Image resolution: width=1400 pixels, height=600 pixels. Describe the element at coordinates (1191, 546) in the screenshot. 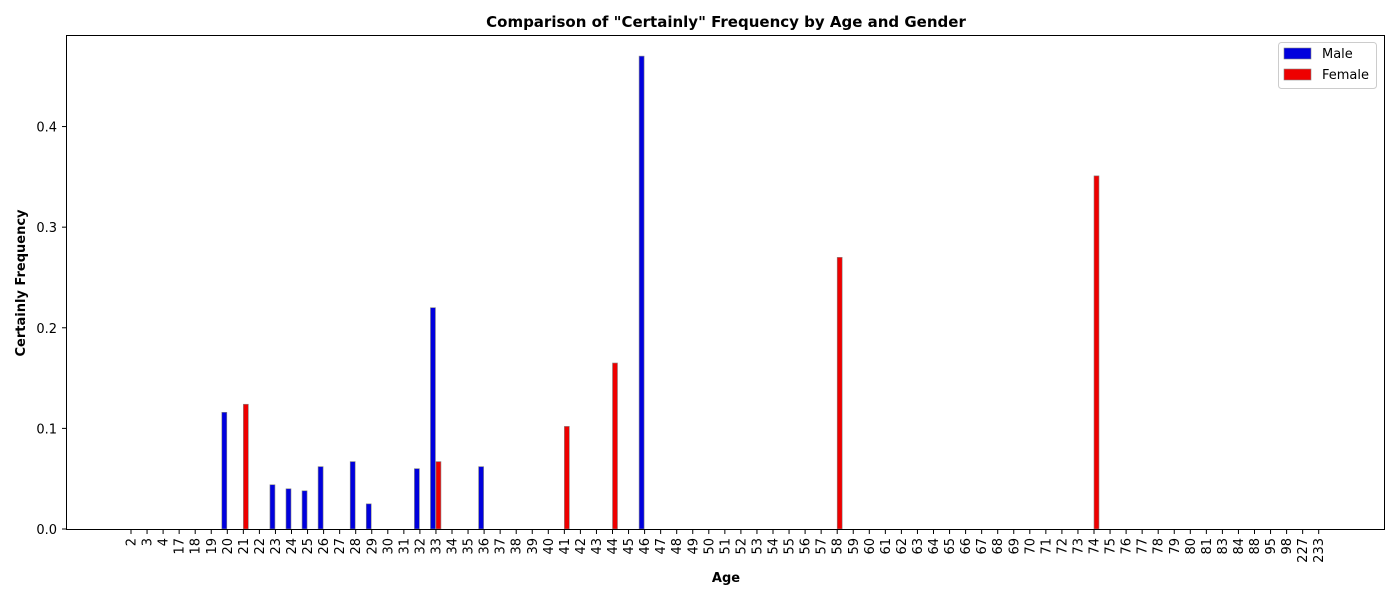

I see `x-tick-label: 80` at that location.